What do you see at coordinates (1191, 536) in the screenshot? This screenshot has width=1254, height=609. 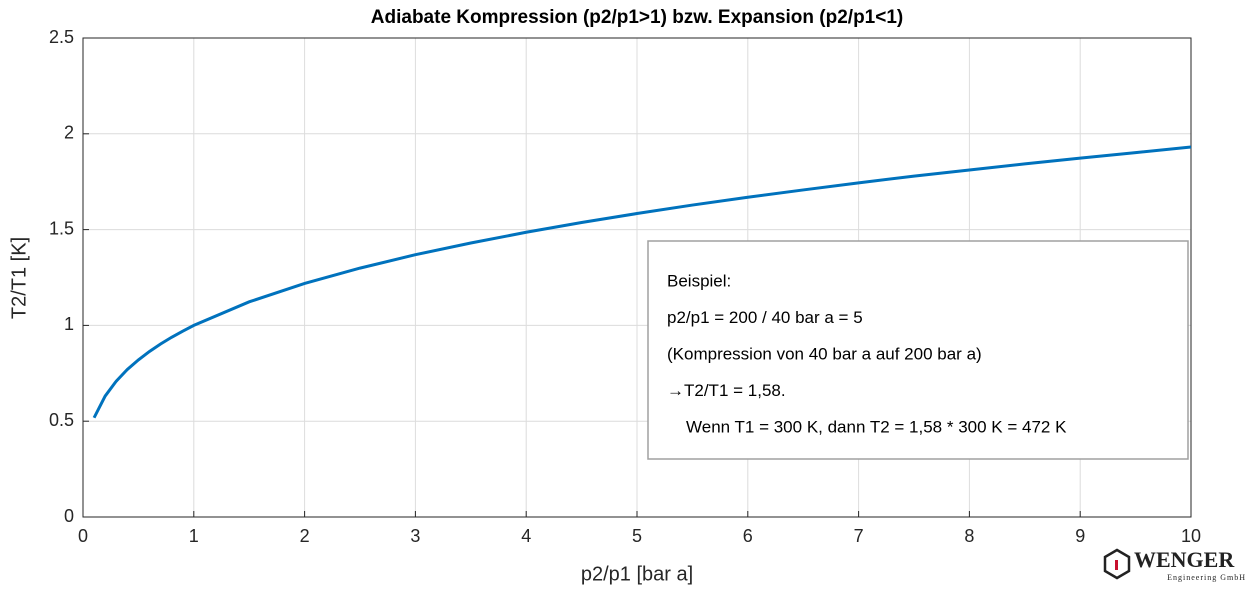 I see `x-tick-label: 10` at bounding box center [1191, 536].